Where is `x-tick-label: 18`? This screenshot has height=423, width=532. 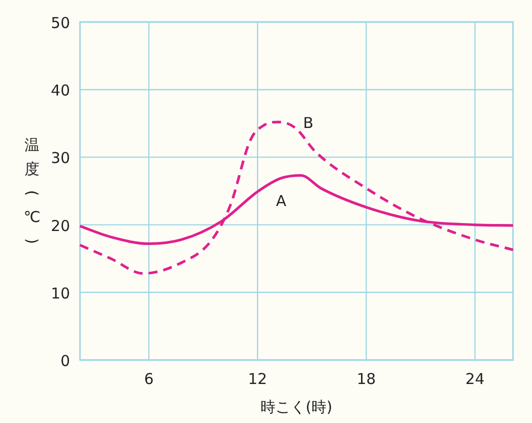
x-tick-label: 18 is located at coordinates (366, 379).